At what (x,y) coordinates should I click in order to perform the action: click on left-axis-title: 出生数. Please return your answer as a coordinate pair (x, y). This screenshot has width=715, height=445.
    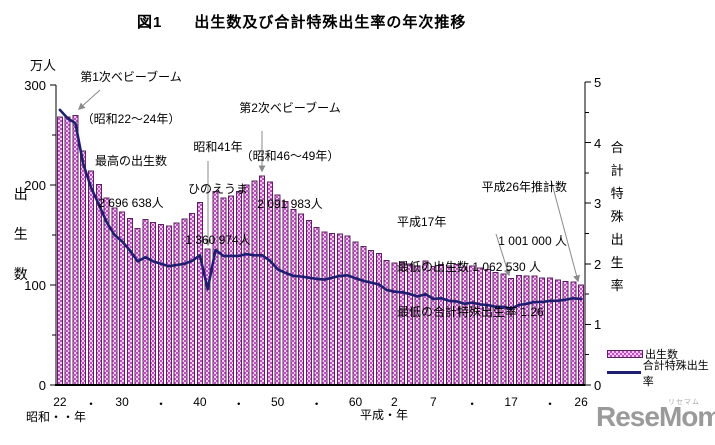
    Looking at the image, I should click on (20, 234).